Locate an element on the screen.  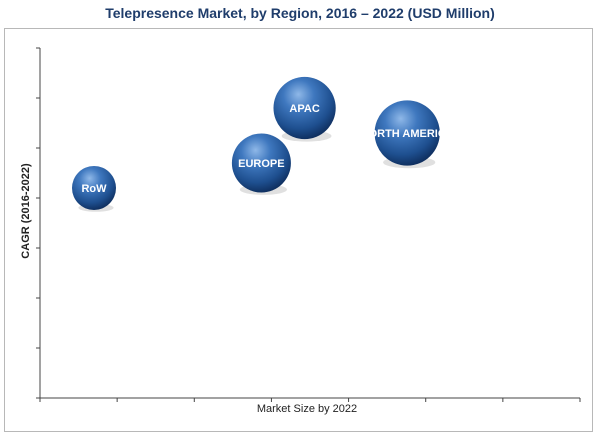
bubble-label-apac: APAC is located at coordinates (304, 109).